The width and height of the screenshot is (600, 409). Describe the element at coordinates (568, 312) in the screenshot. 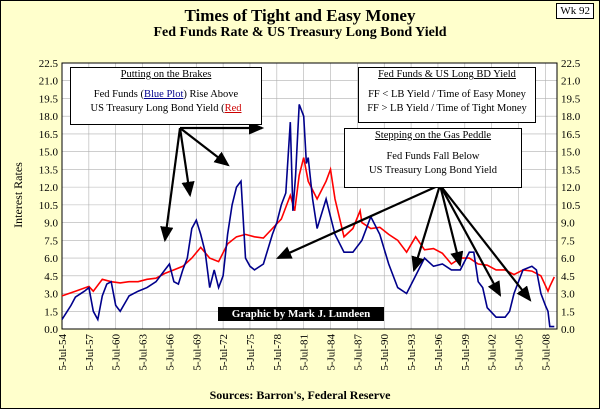

I see `y-tick-label-right: 1.5` at that location.